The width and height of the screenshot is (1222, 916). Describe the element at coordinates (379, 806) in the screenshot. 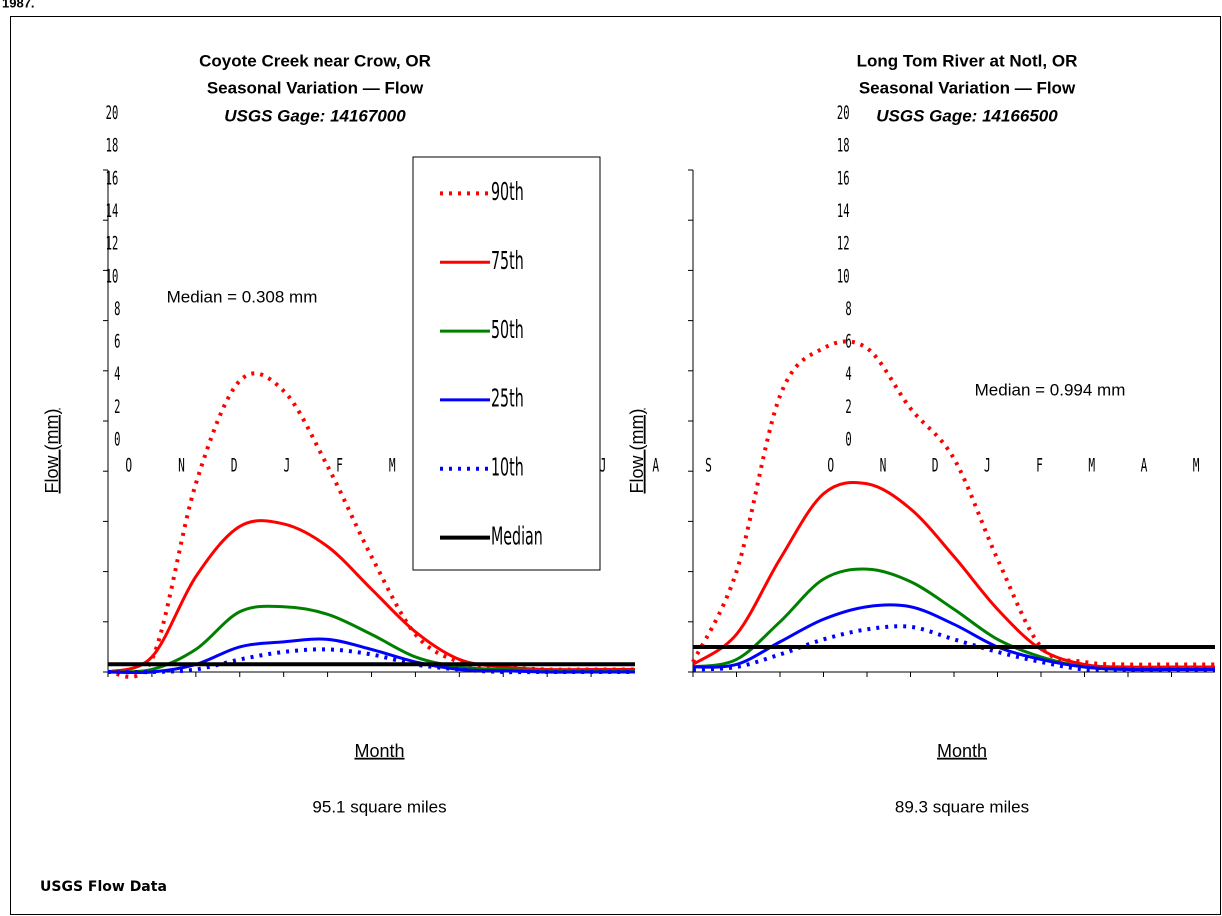

I see `area-note: 95.1 square miles` at that location.